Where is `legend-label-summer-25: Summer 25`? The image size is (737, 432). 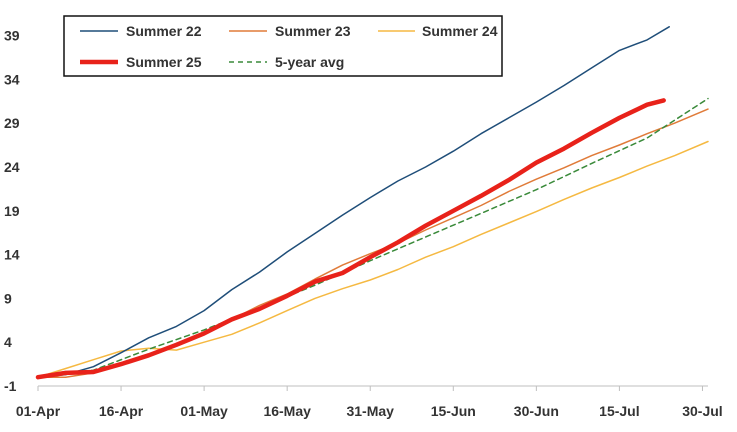 legend-label-summer-25: Summer 25 is located at coordinates (164, 62).